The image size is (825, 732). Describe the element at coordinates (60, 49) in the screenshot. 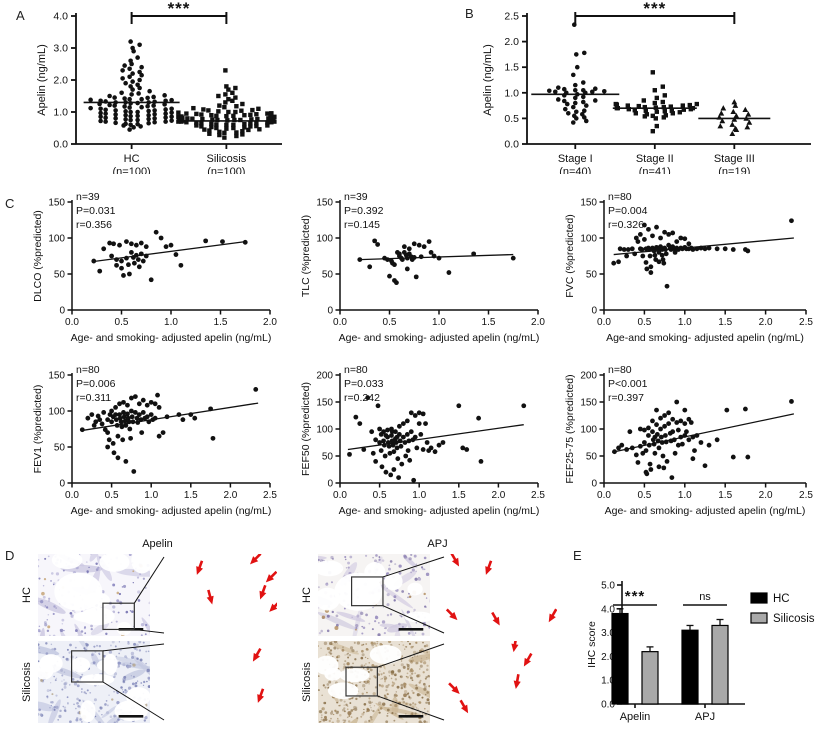

I see `svg-text: 3.0` at that location.